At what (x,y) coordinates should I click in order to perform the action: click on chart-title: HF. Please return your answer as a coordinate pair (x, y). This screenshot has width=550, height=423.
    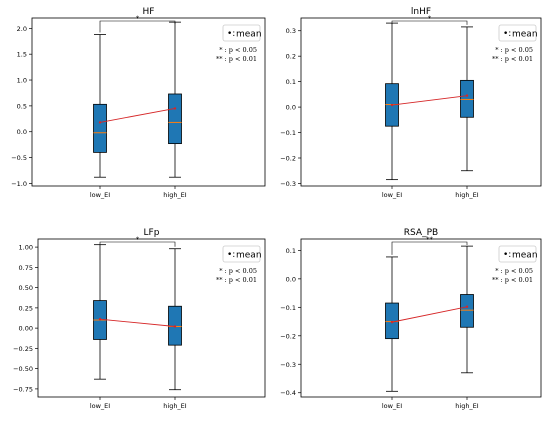
    Looking at the image, I should click on (149, 12).